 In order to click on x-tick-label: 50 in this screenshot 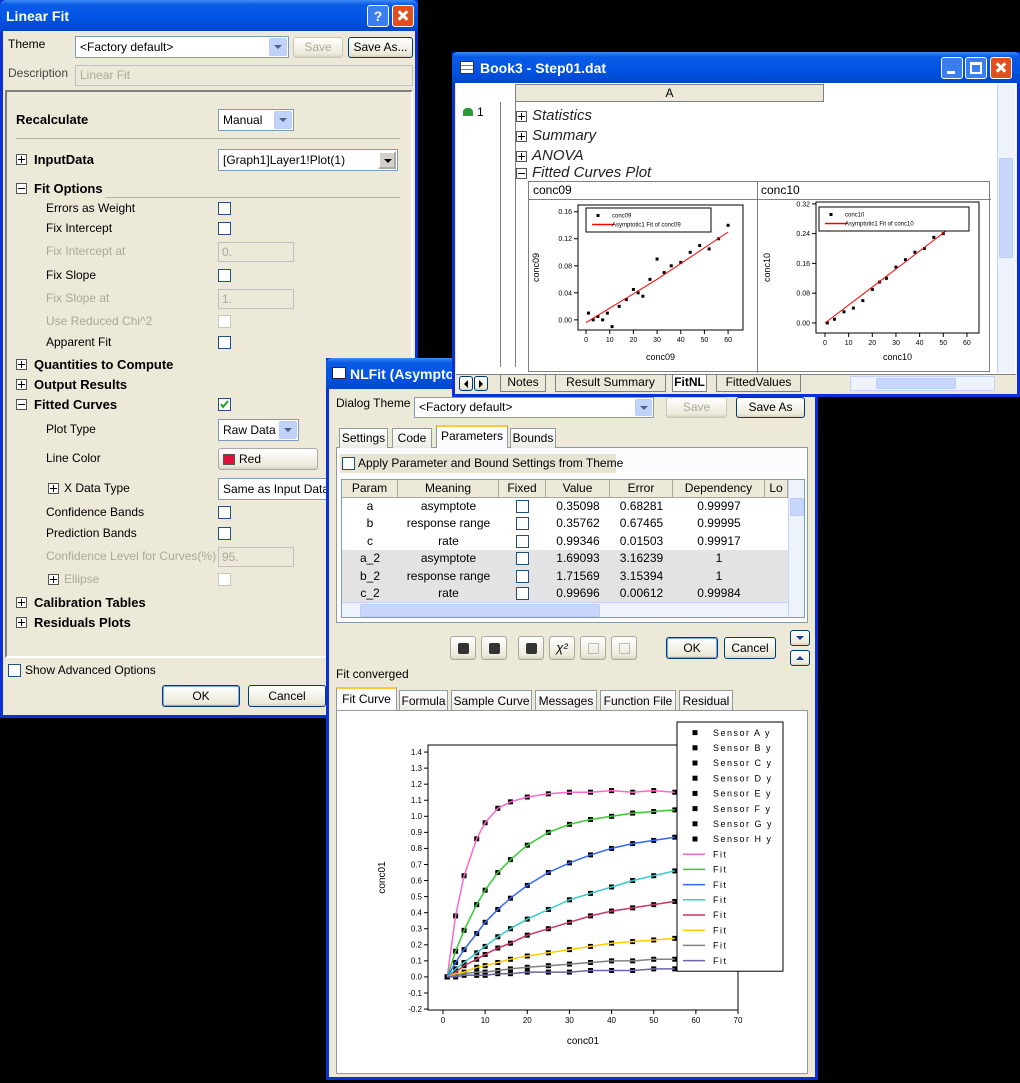, I will do `click(705, 340)`.